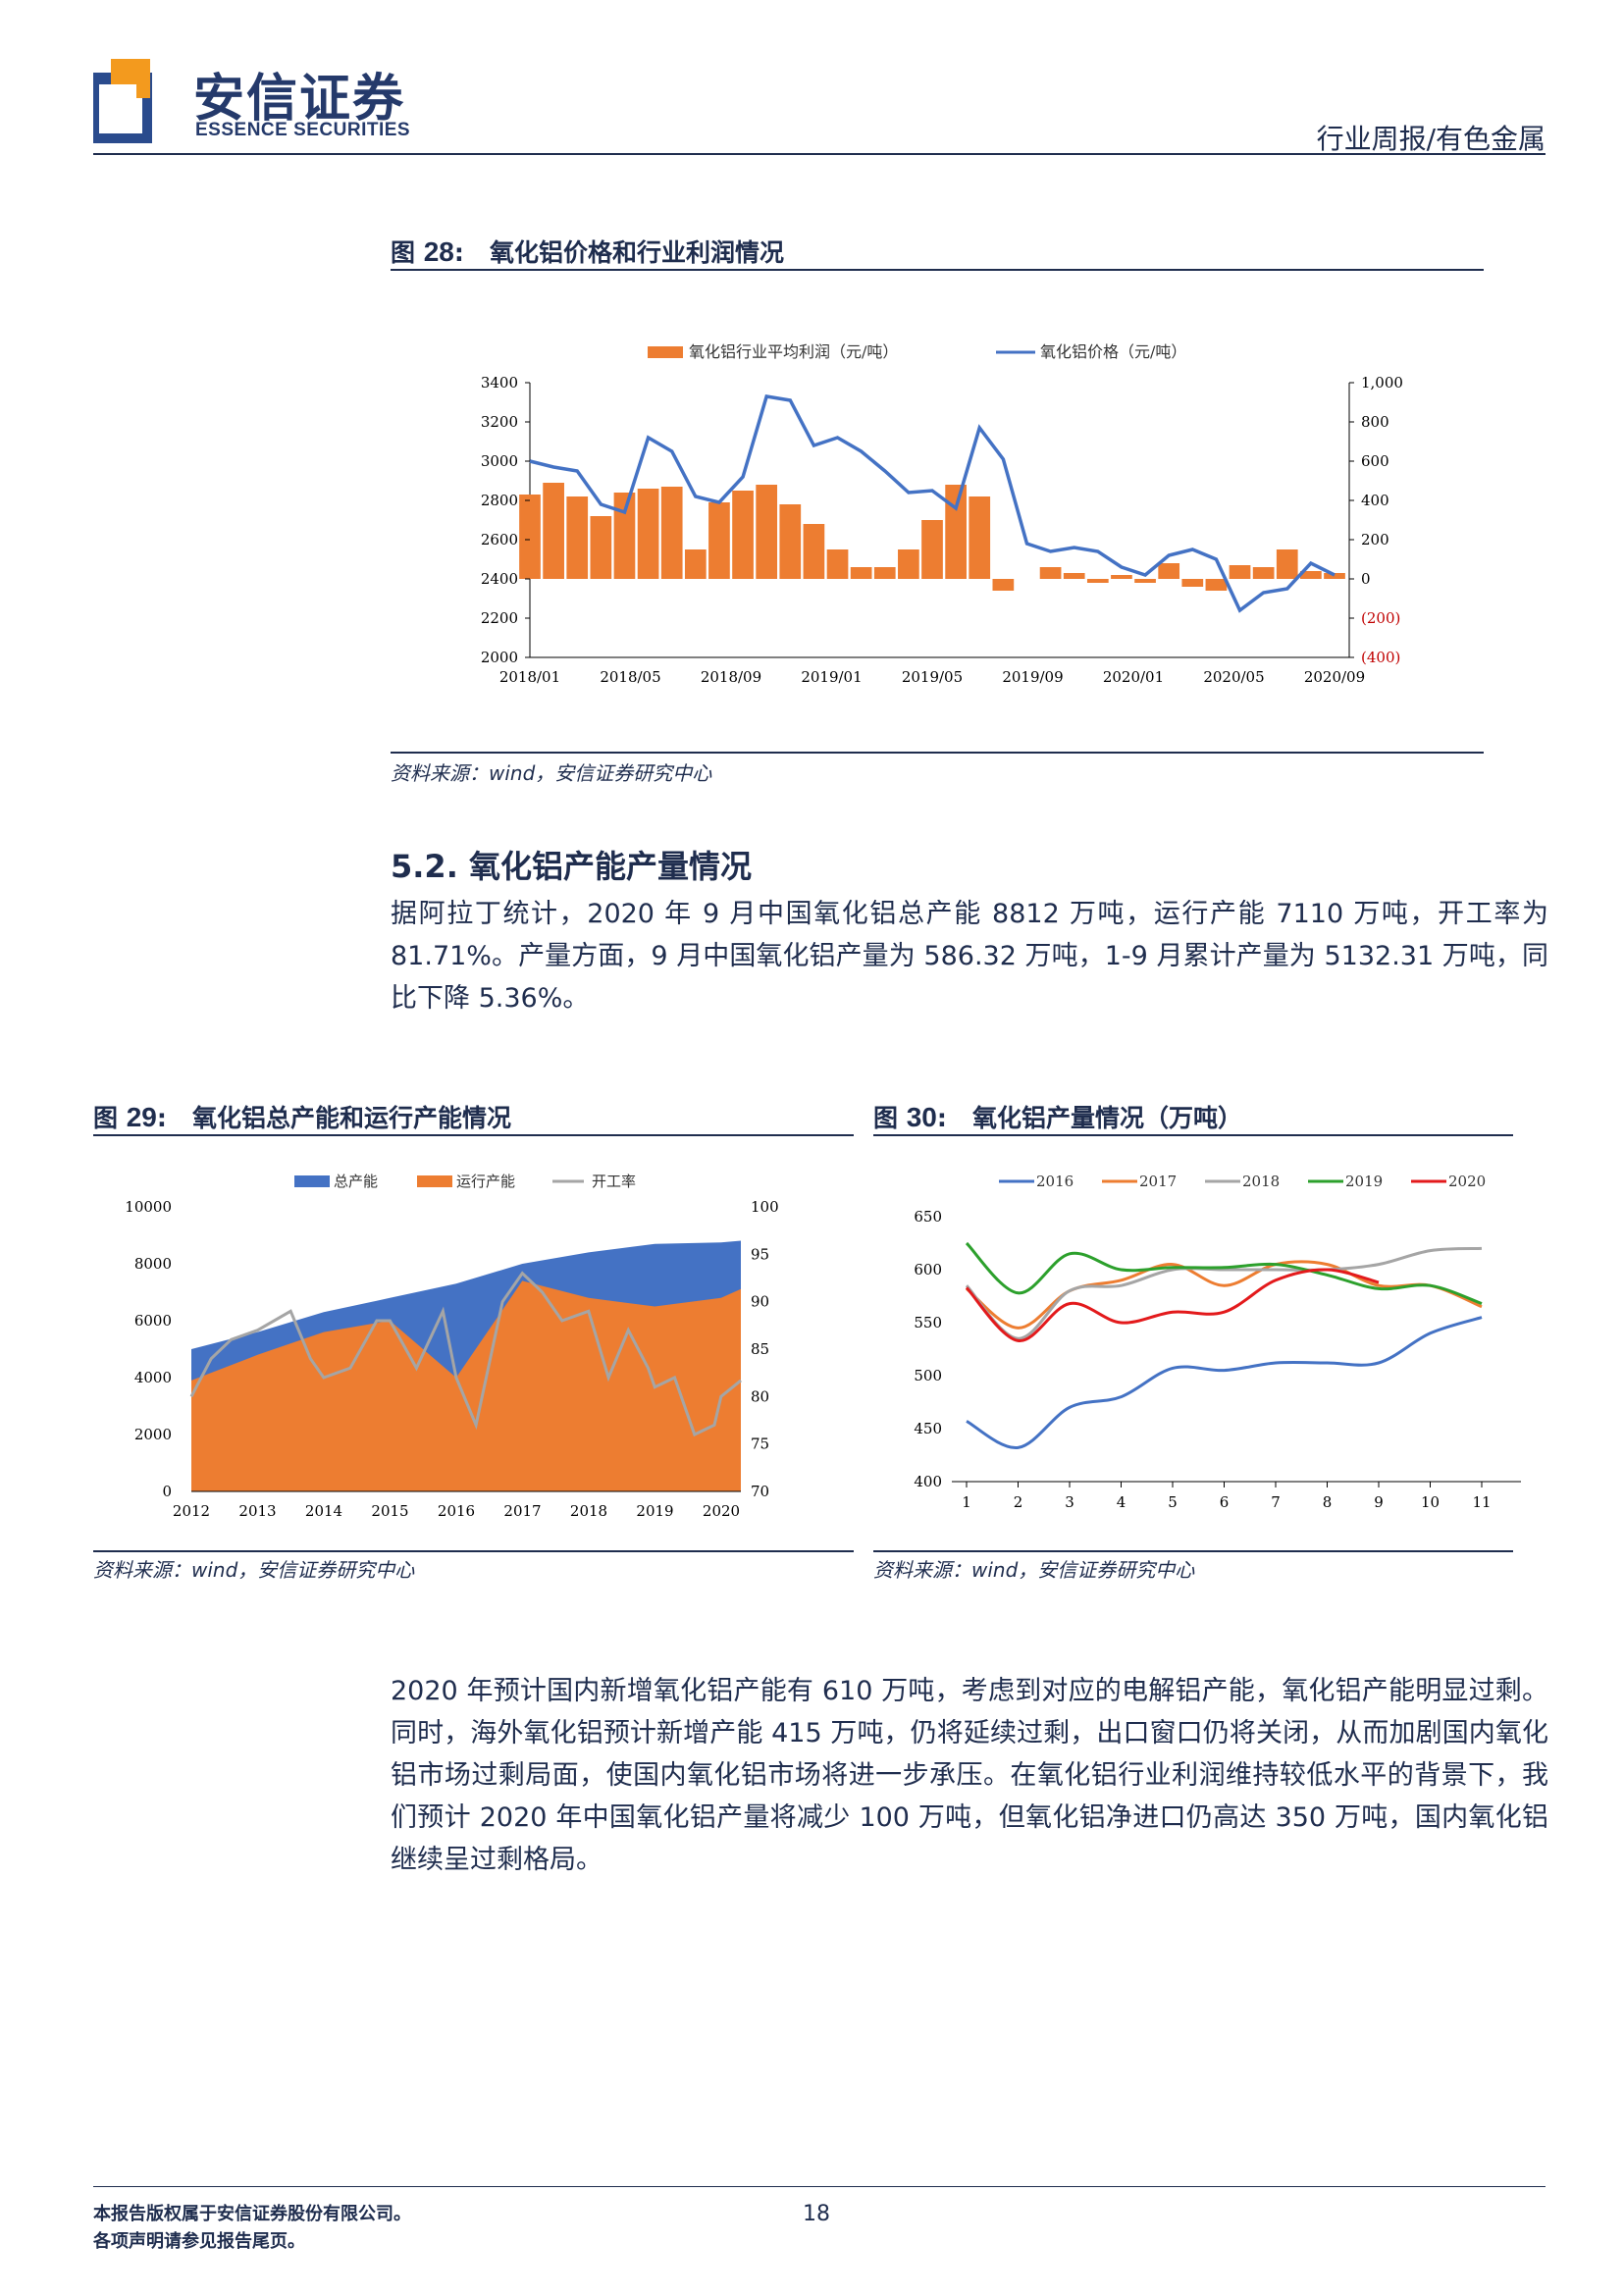 The height and width of the screenshot is (2296, 1624). I want to click on legend-label-profit: 氧化铝行业平均利润（元/吨）, so click(793, 351).